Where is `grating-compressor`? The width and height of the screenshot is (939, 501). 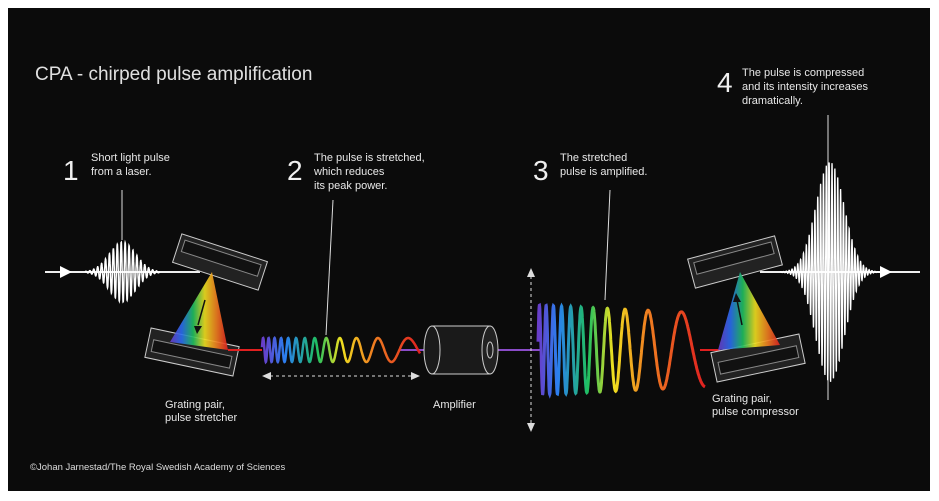 grating-compressor is located at coordinates (746, 309).